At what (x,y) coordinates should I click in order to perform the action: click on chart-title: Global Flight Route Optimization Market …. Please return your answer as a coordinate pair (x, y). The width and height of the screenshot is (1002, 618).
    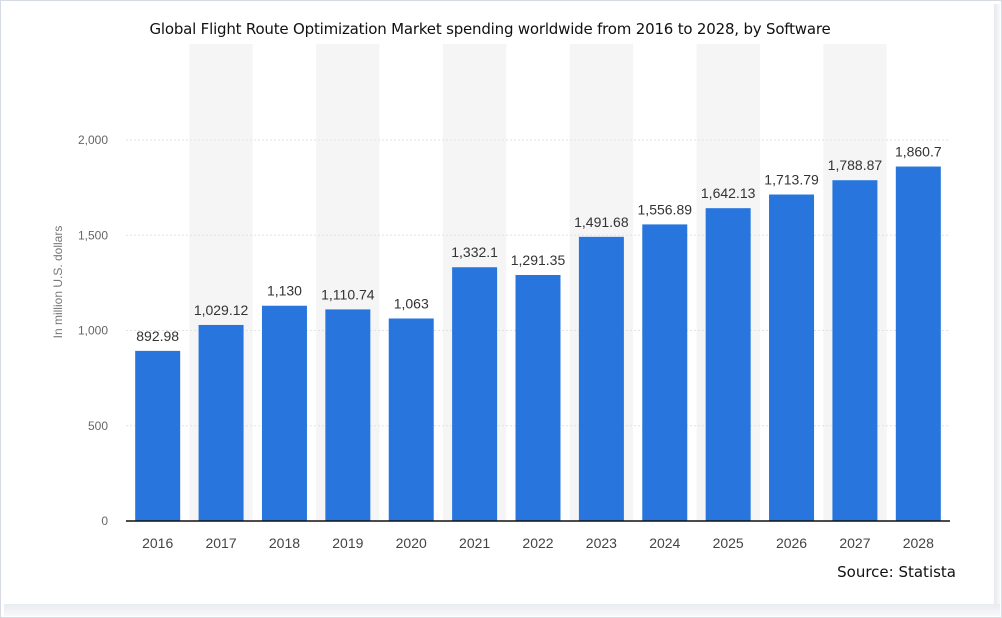
    Looking at the image, I should click on (490, 29).